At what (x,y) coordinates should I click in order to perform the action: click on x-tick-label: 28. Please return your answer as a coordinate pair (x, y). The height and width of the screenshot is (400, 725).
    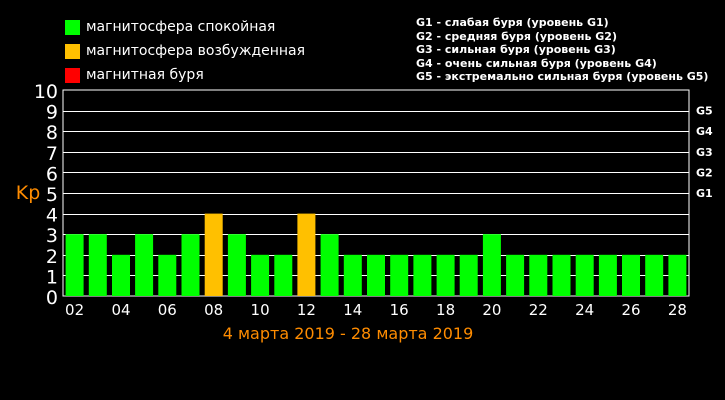
    Looking at the image, I should click on (677, 310).